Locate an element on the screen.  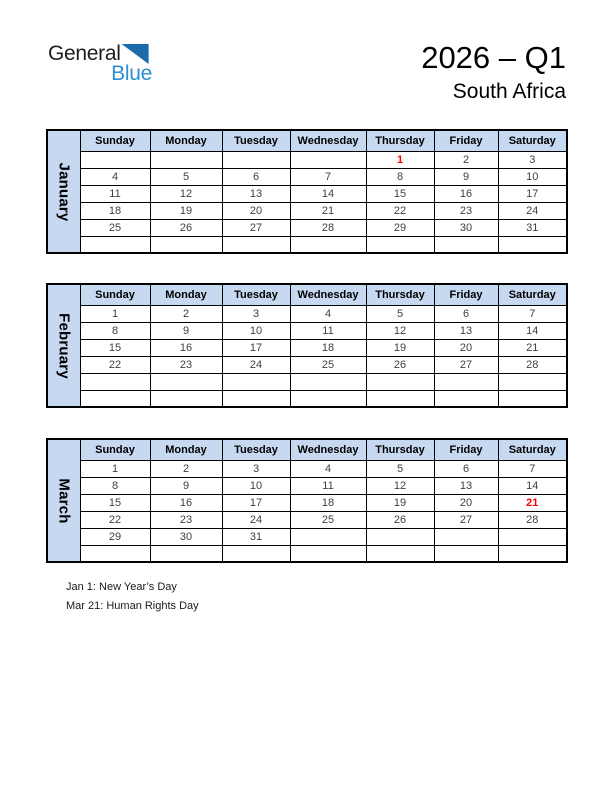
date-cell: 28 is located at coordinates (532, 364).